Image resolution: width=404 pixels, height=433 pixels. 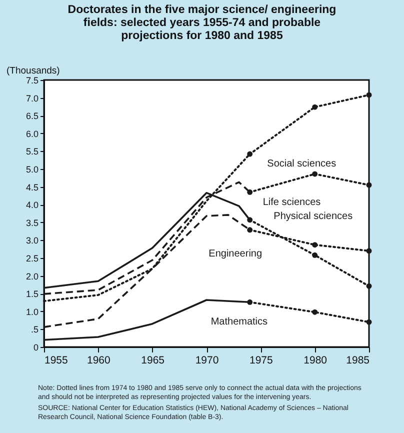 What do you see at coordinates (202, 23) in the screenshot?
I see `chart-title: Doctorates in the five major science/ engineering fields: selected years 1955-74 and probable projections for 1980 and 1985` at bounding box center [202, 23].